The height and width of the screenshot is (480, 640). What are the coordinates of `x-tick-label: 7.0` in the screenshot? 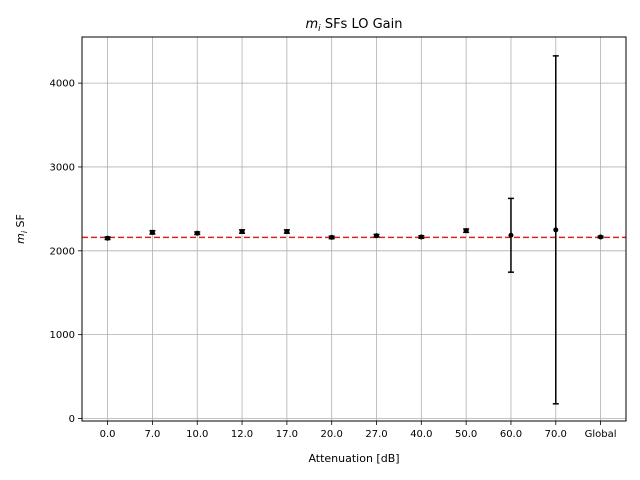 It's located at (152, 434).